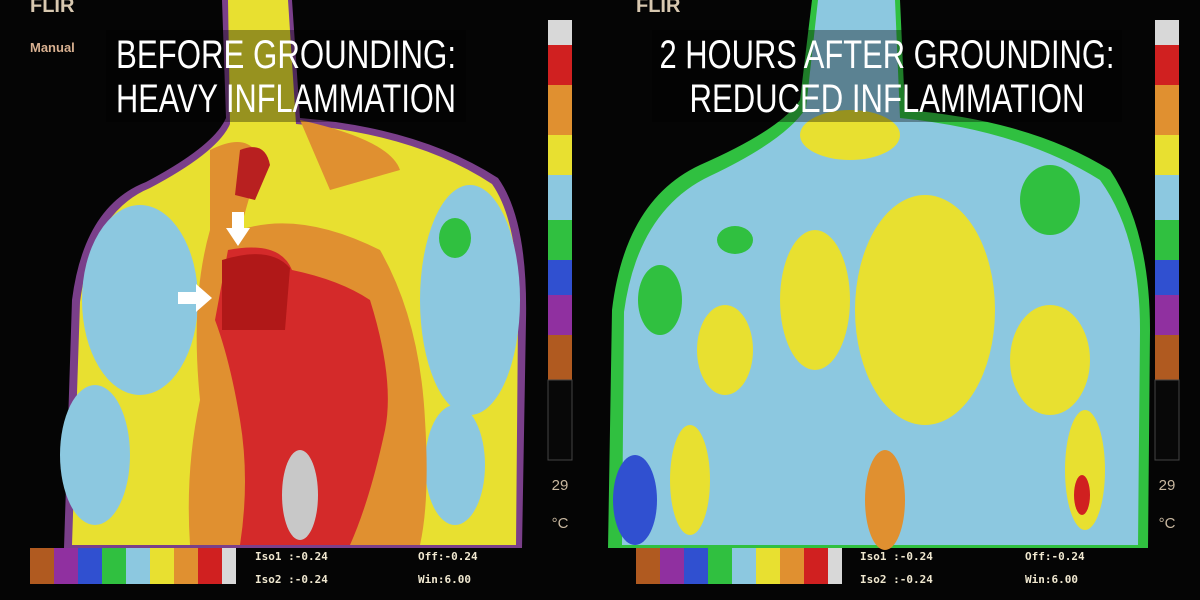 The height and width of the screenshot is (600, 1200). What do you see at coordinates (560, 240) in the screenshot?
I see `color-scale-left` at bounding box center [560, 240].